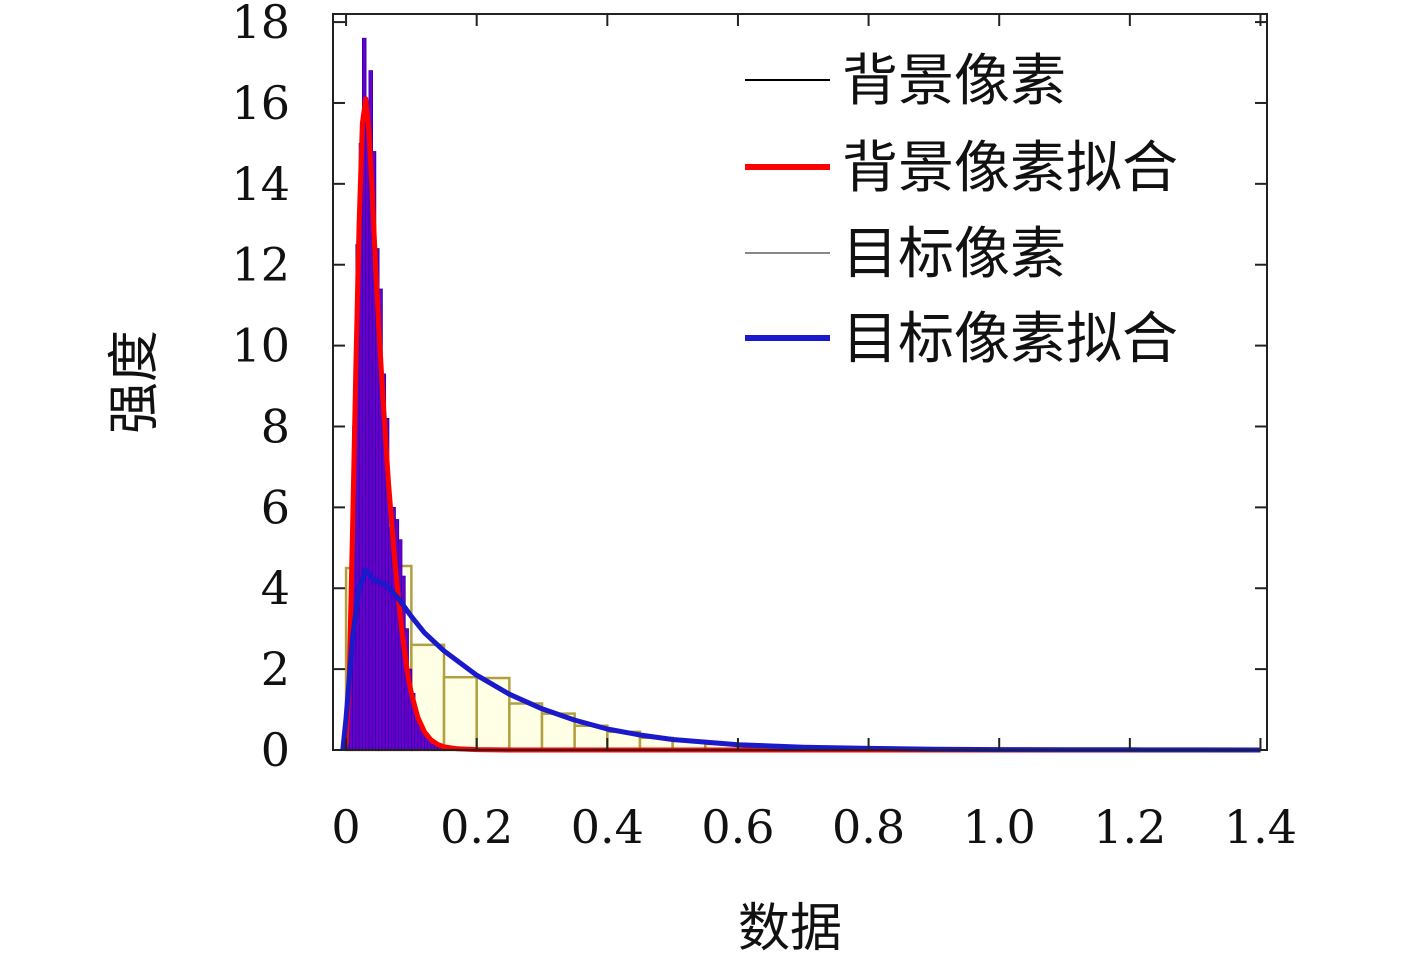  Describe the element at coordinates (1129, 827) in the screenshot. I see `x-tick-label: 1.2` at that location.